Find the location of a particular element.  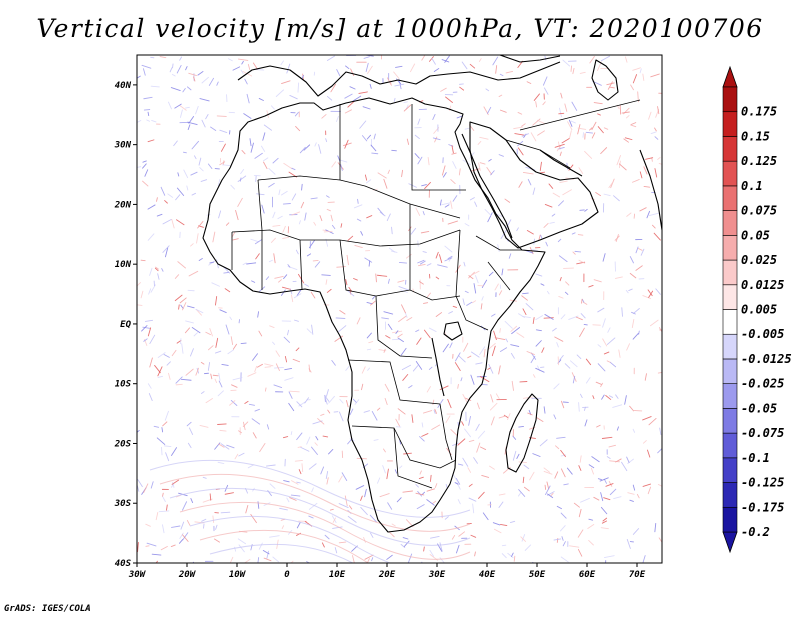

border-east-africa is located at coordinates (472, 313).